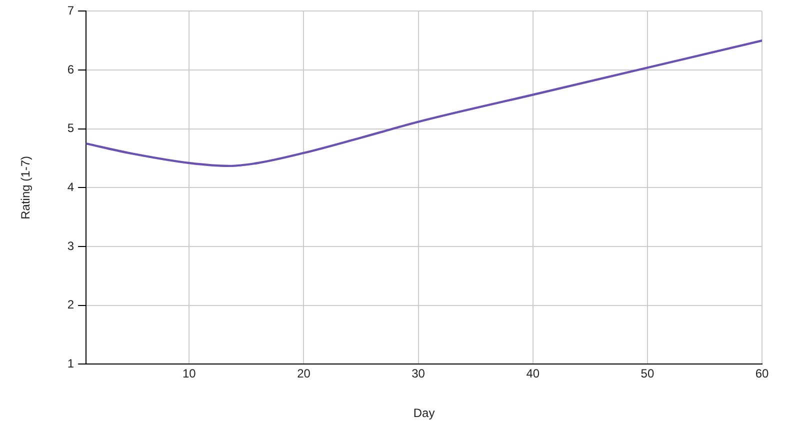  Describe the element at coordinates (419, 373) in the screenshot. I see `x-tick-label: 30` at that location.